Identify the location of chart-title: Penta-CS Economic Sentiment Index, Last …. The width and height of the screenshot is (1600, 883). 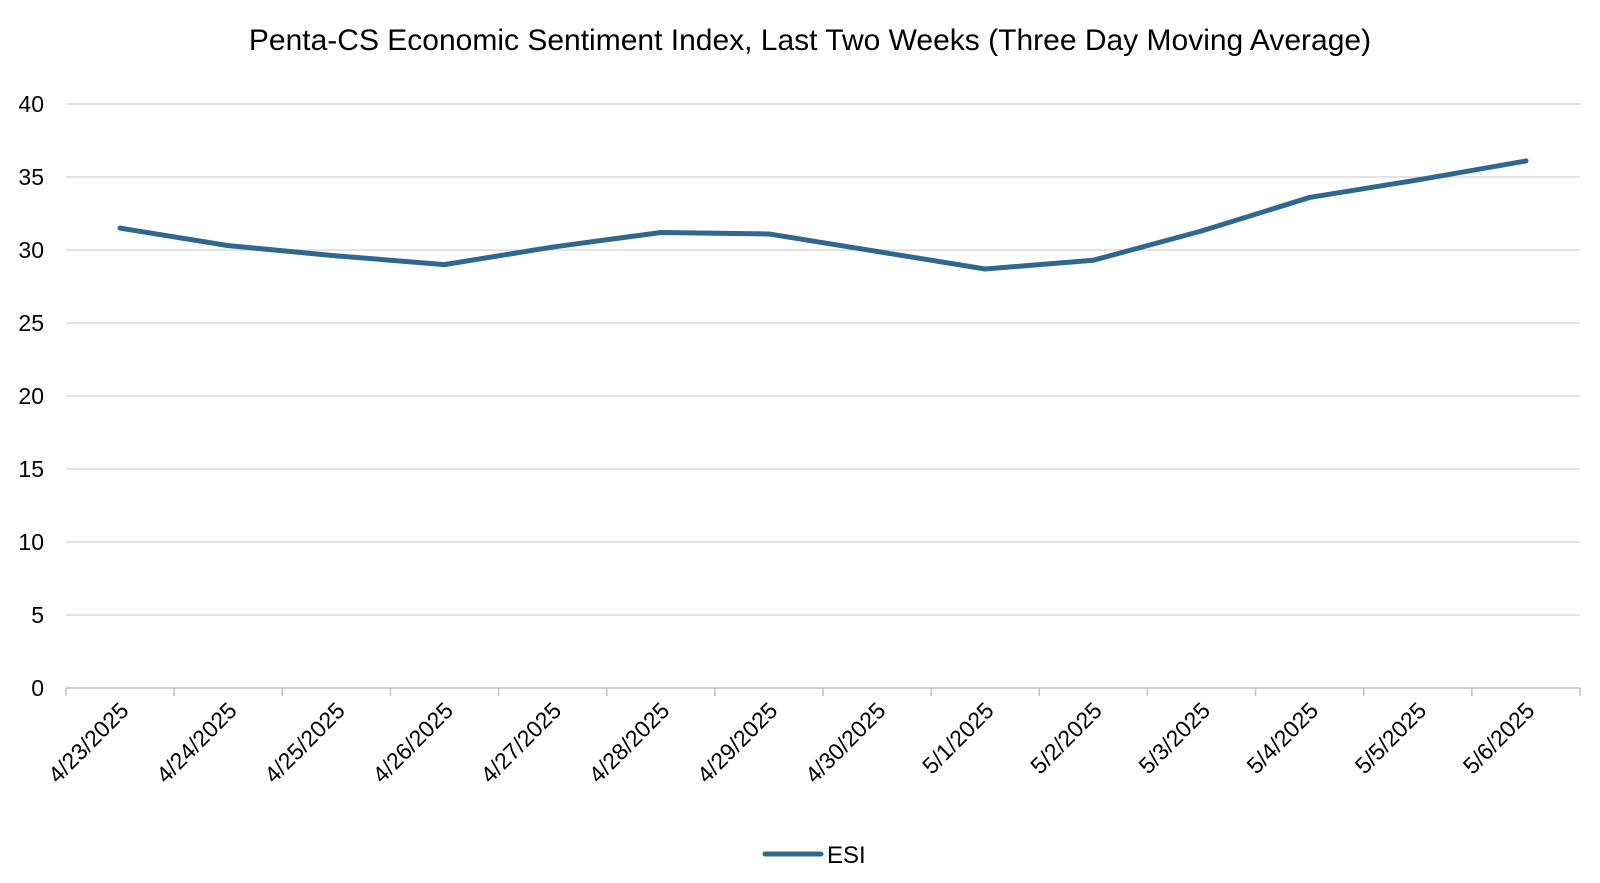
(810, 40).